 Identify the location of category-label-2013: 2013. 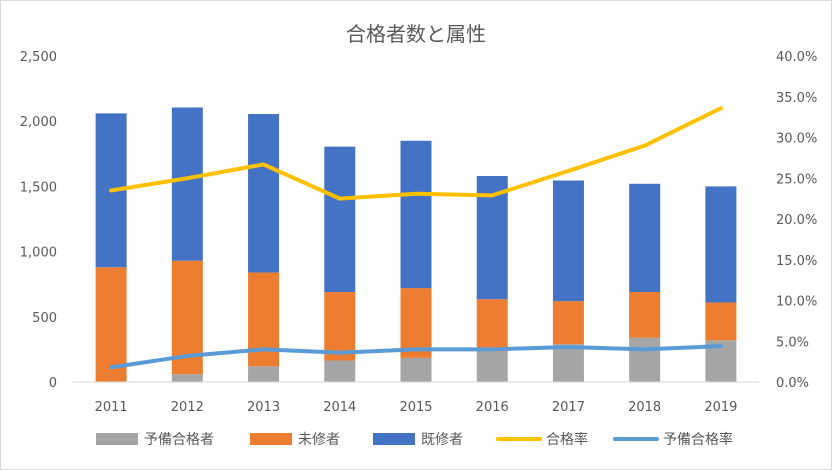
(263, 407).